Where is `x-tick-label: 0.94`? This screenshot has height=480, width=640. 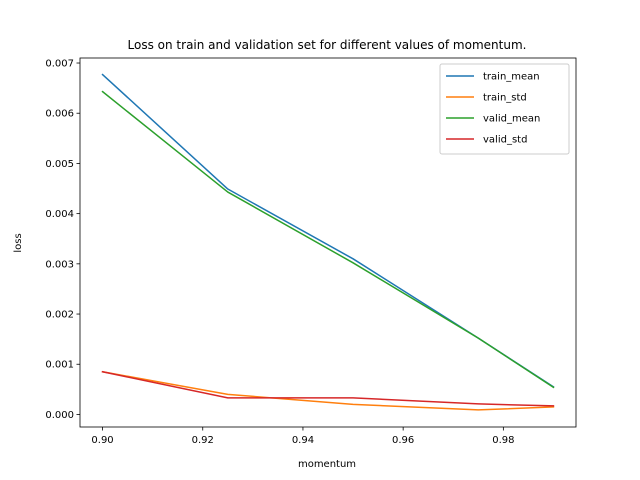 x-tick-label: 0.94 is located at coordinates (303, 440).